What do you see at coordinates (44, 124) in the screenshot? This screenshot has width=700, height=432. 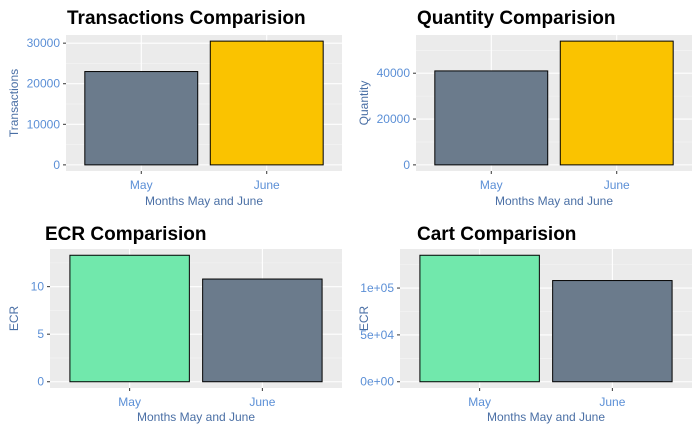 I see `y-tick-label: 10000` at bounding box center [44, 124].